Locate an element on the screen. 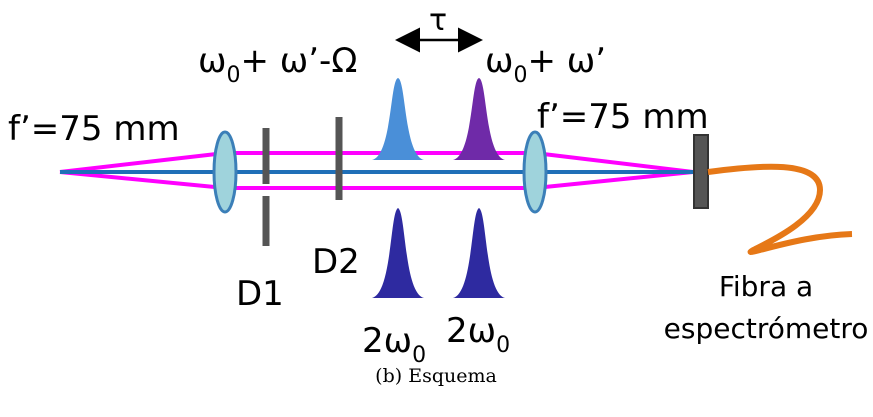 The image size is (873, 417). frequency-label: ω0+ ω’-Ω is located at coordinates (277, 64).